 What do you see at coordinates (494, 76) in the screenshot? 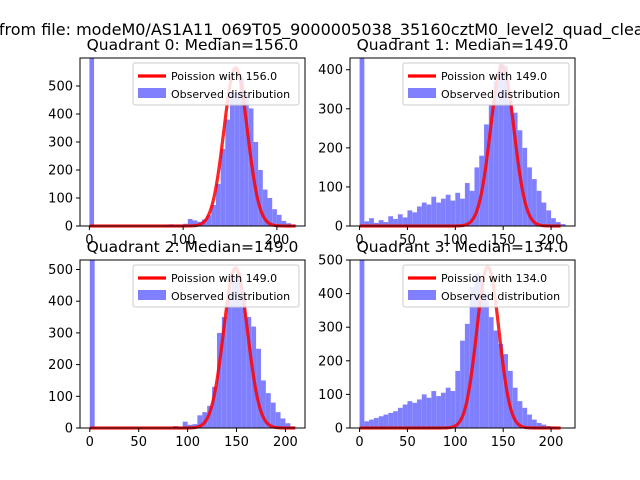
I see `quadrant-1-legend-poisson-label: Poission with 149.0` at bounding box center [494, 76].